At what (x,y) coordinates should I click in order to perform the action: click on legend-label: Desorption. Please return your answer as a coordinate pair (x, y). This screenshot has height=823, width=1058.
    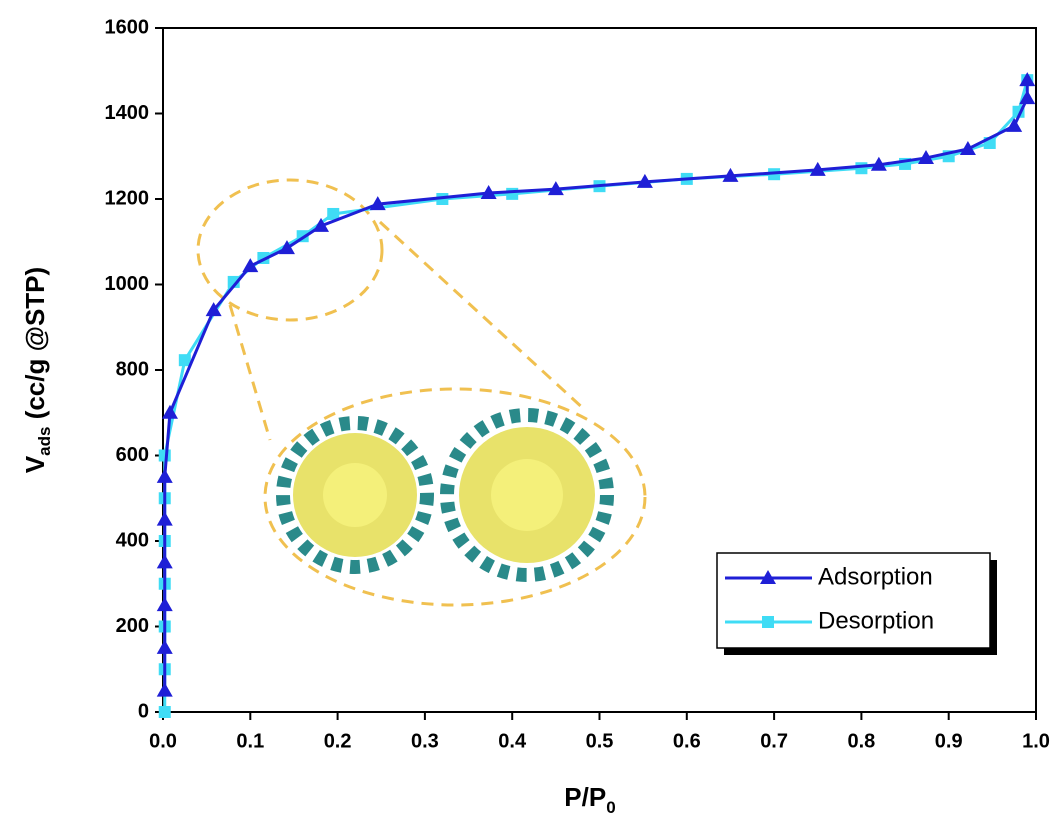
    Looking at the image, I should click on (876, 620).